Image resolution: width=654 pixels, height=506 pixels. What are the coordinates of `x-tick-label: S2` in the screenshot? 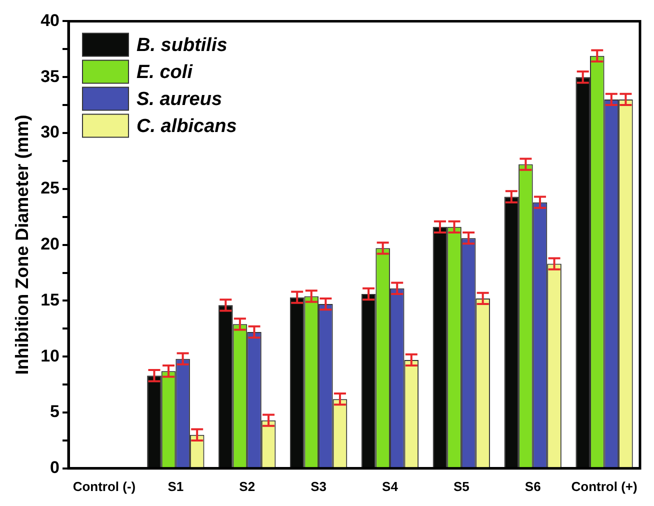 It's located at (247, 486).